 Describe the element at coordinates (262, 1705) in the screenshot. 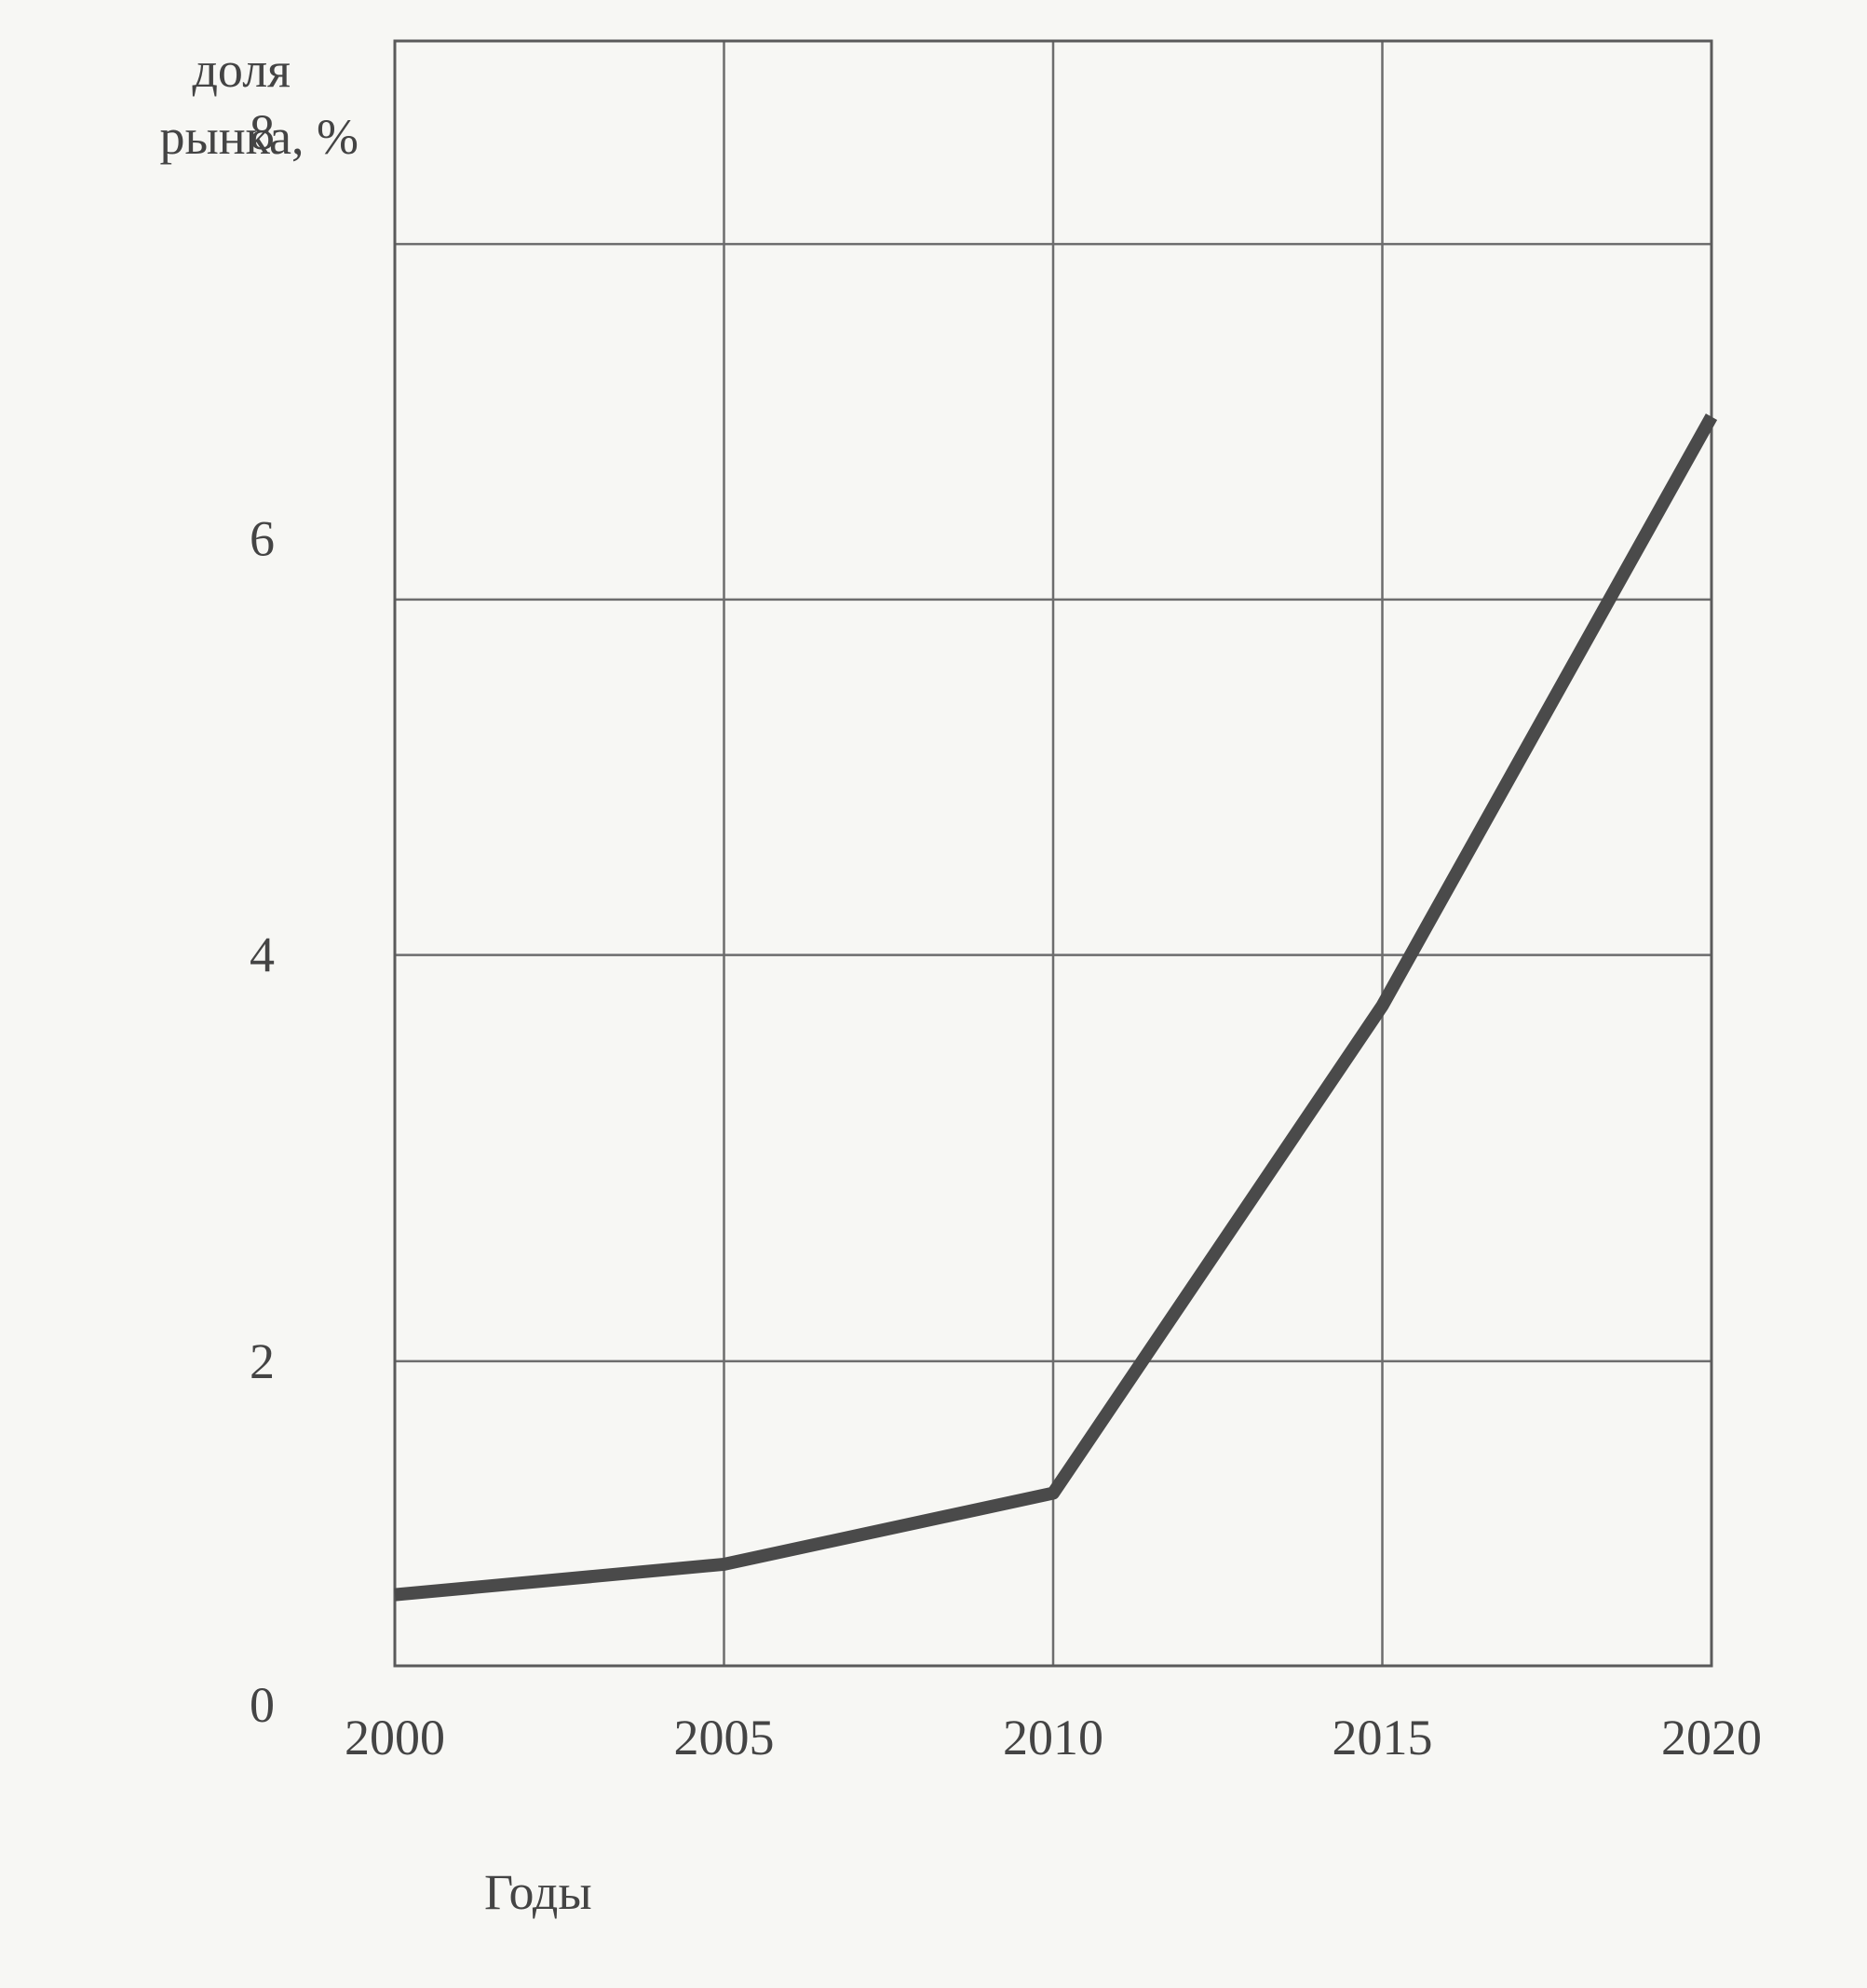

I see `y-tick-label: 0` at that location.